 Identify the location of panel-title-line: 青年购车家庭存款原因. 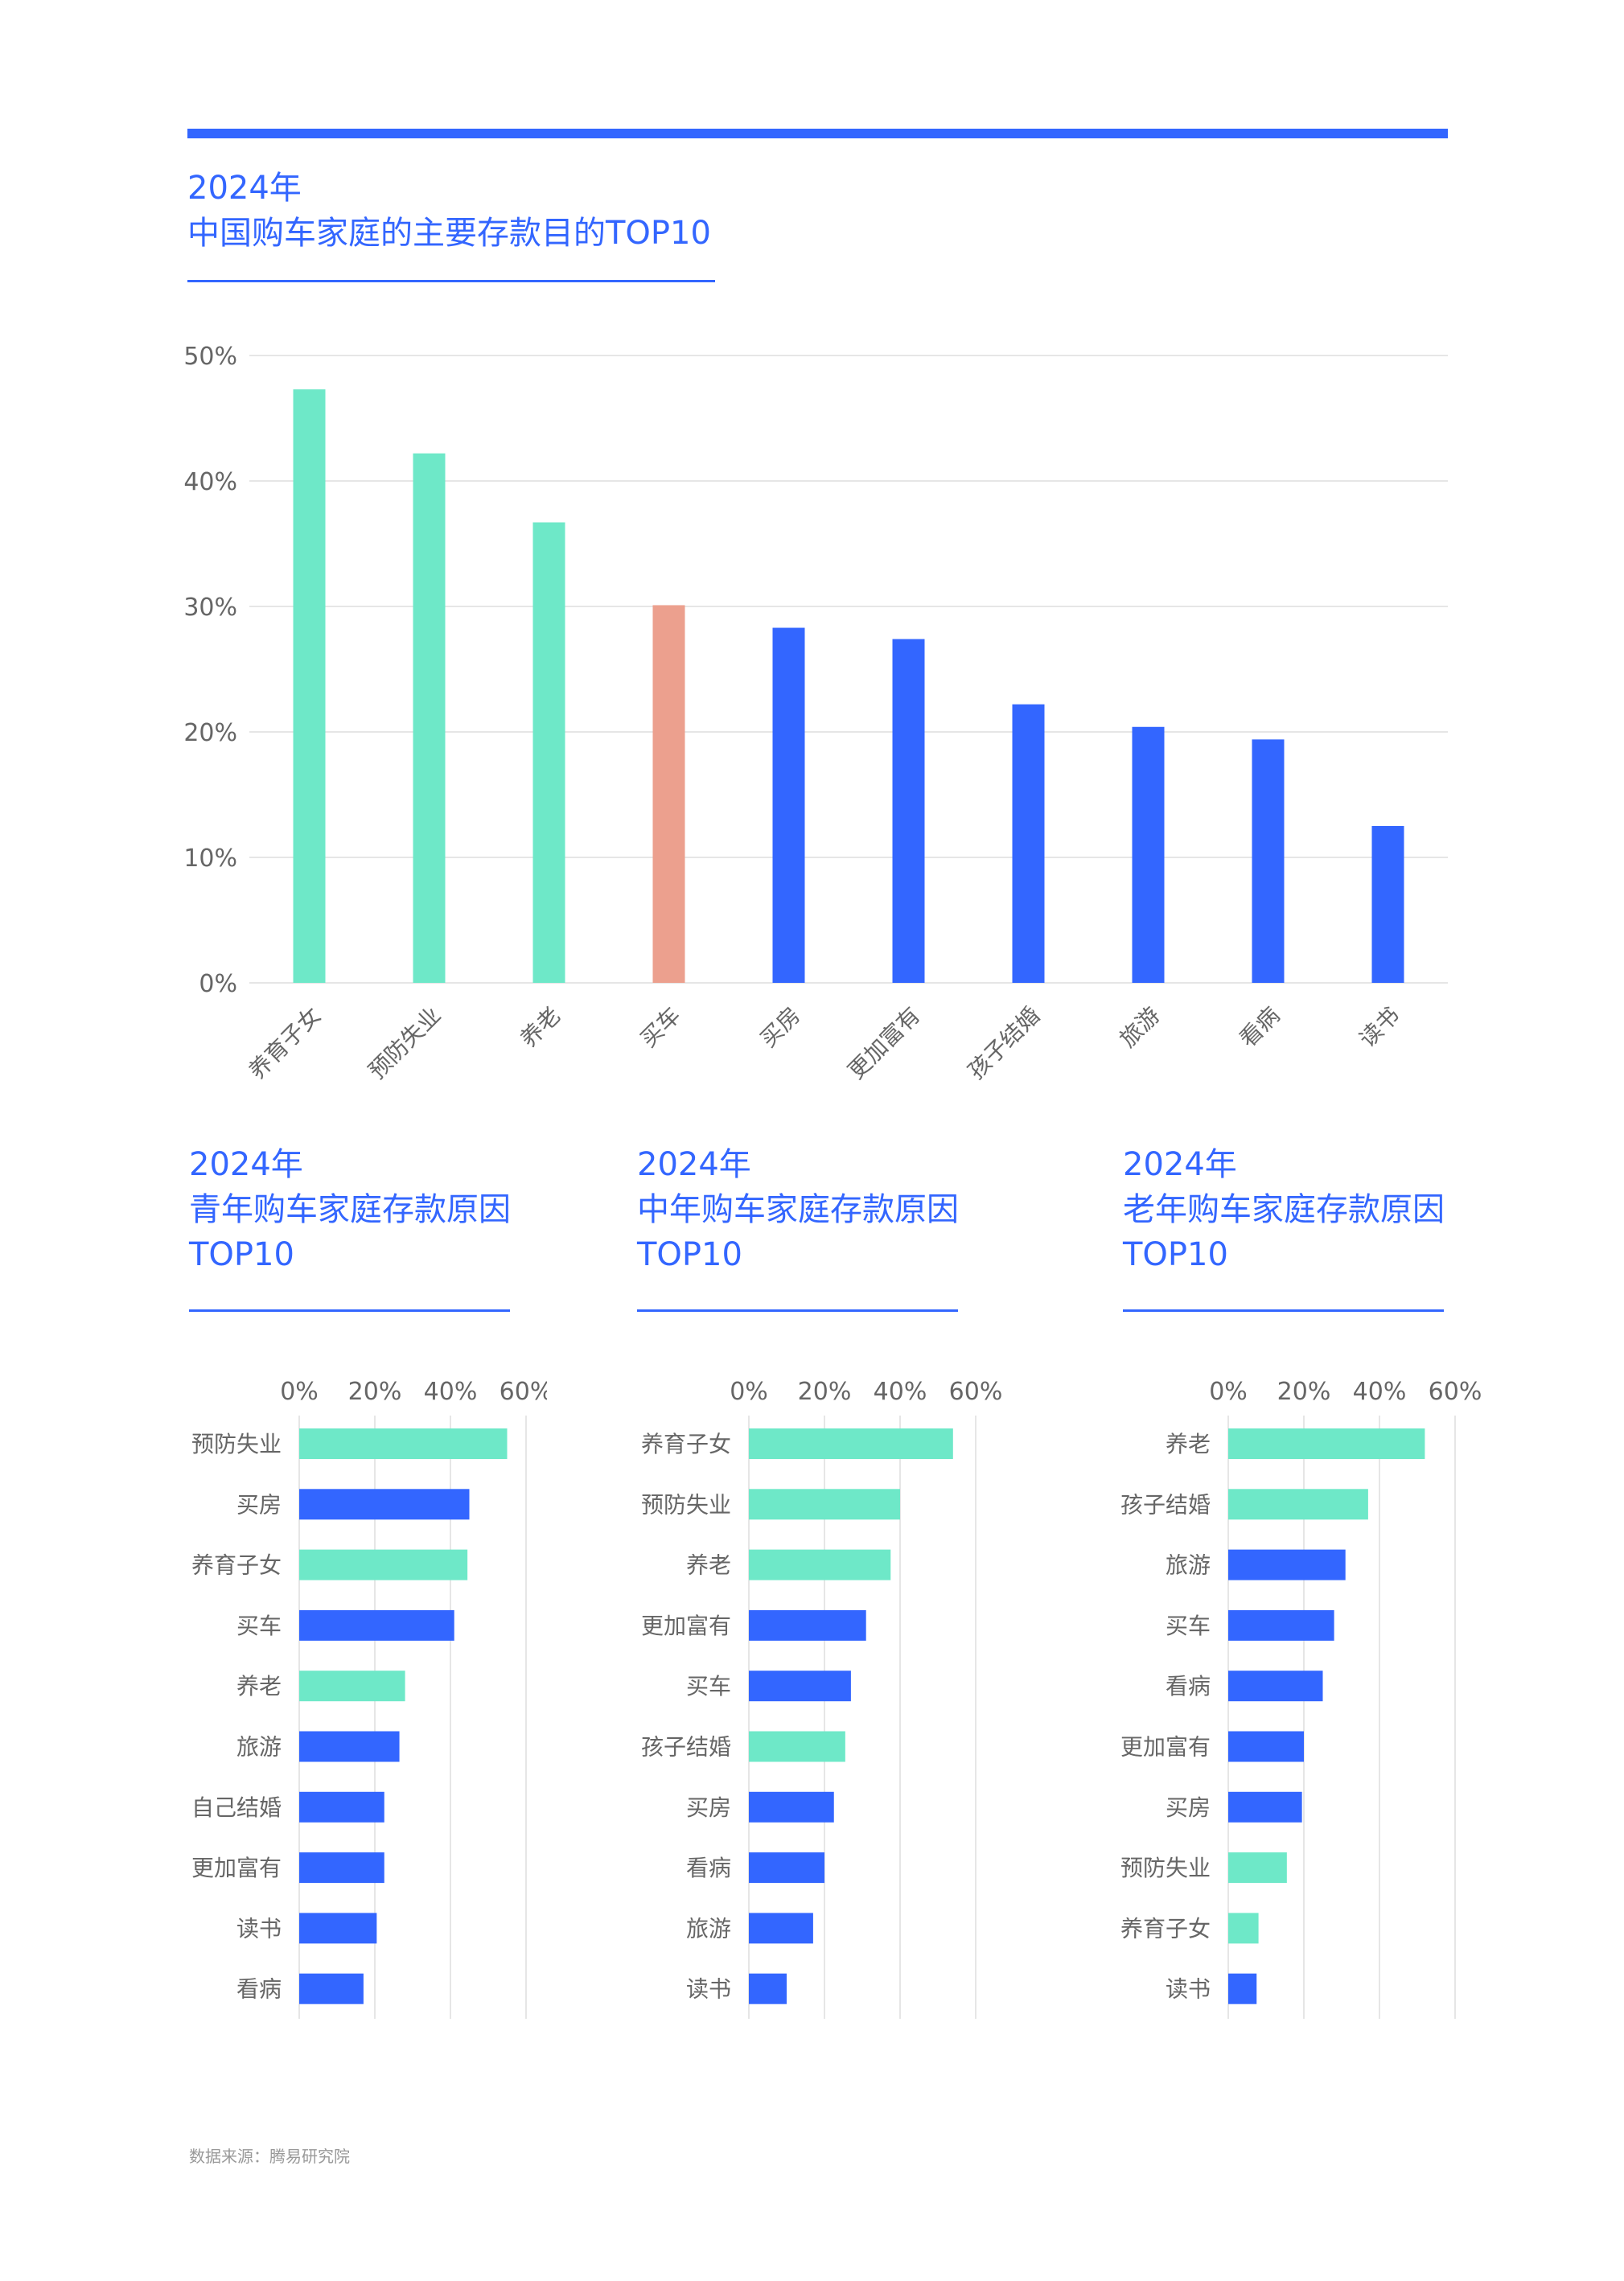
(350, 1209).